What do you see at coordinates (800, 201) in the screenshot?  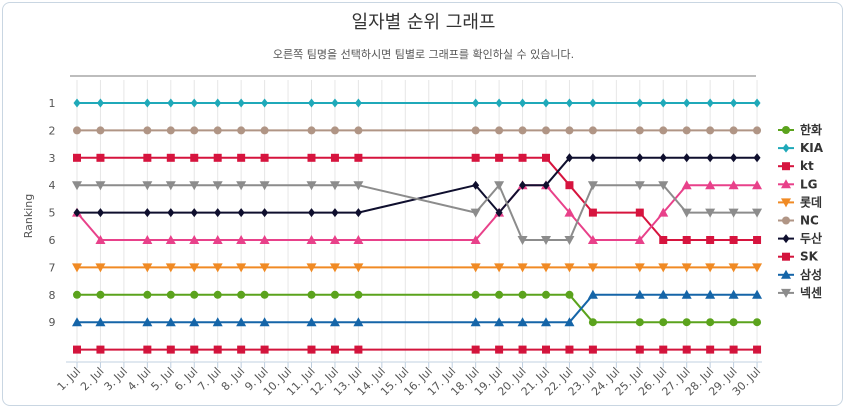 I see `legend-item: 롯데` at bounding box center [800, 201].